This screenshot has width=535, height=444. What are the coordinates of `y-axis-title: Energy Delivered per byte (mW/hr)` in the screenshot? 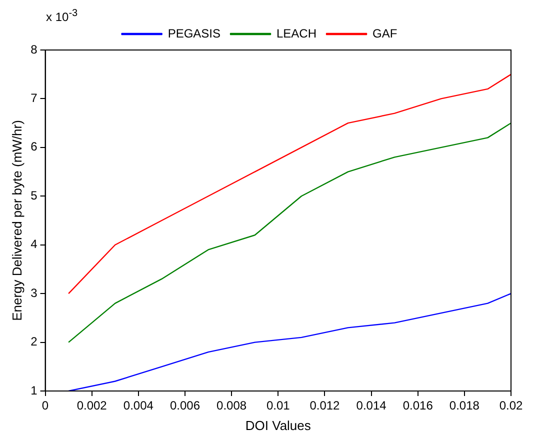 It's located at (16, 220).